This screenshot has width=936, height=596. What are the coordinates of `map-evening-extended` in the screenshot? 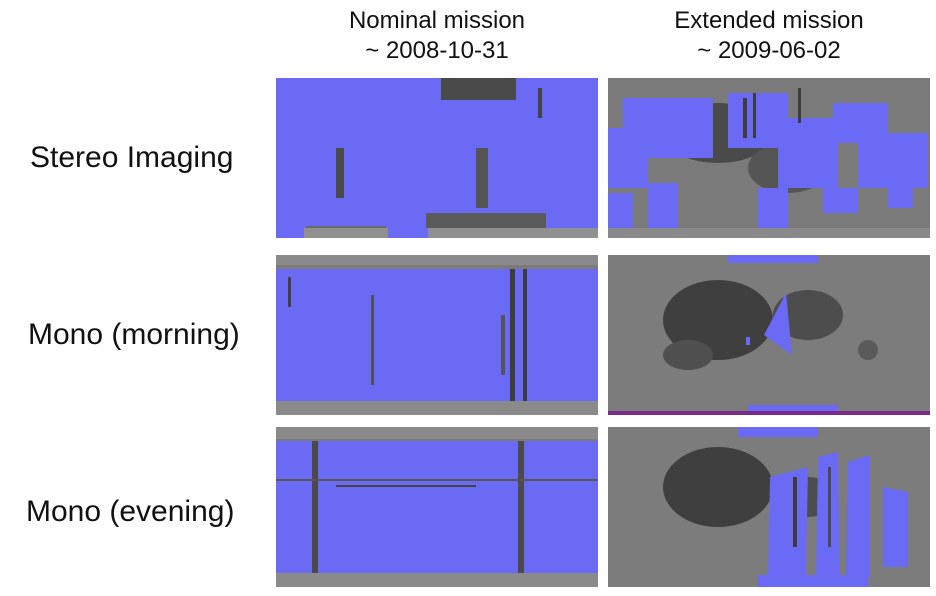 It's located at (769, 507).